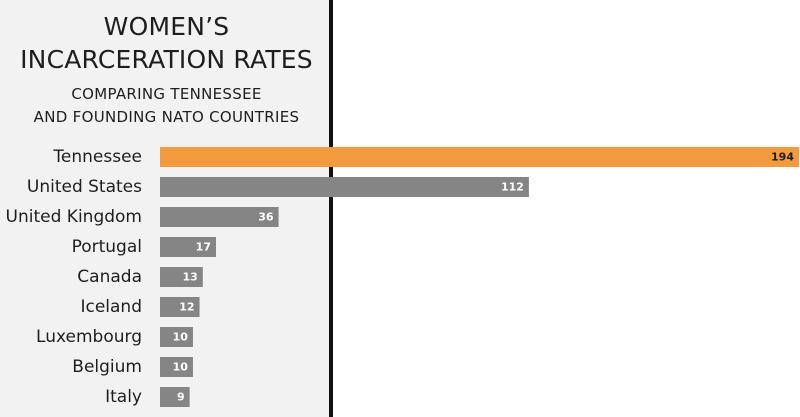  What do you see at coordinates (89, 337) in the screenshot?
I see `category-label: Luxembourg` at bounding box center [89, 337].